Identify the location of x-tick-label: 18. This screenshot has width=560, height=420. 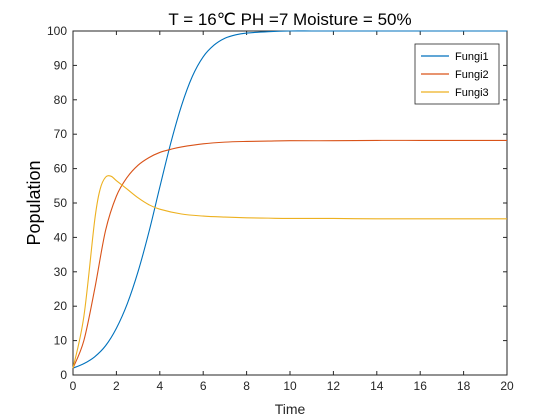
(464, 386).